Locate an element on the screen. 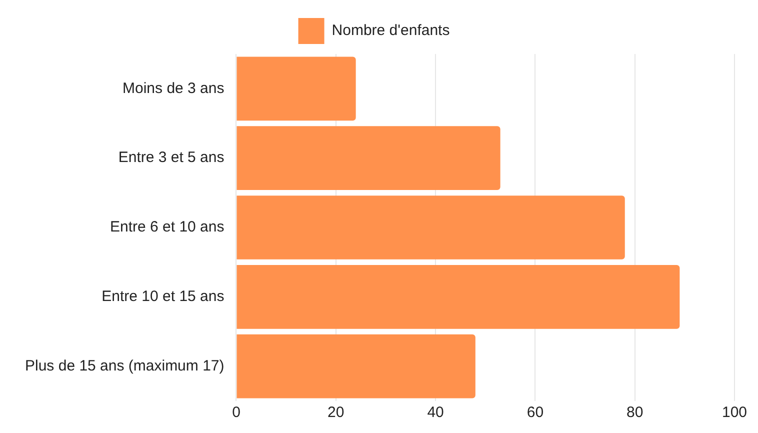 Image resolution: width=758 pixels, height=433 pixels. legend-label: Nombre d'enfants is located at coordinates (391, 31).